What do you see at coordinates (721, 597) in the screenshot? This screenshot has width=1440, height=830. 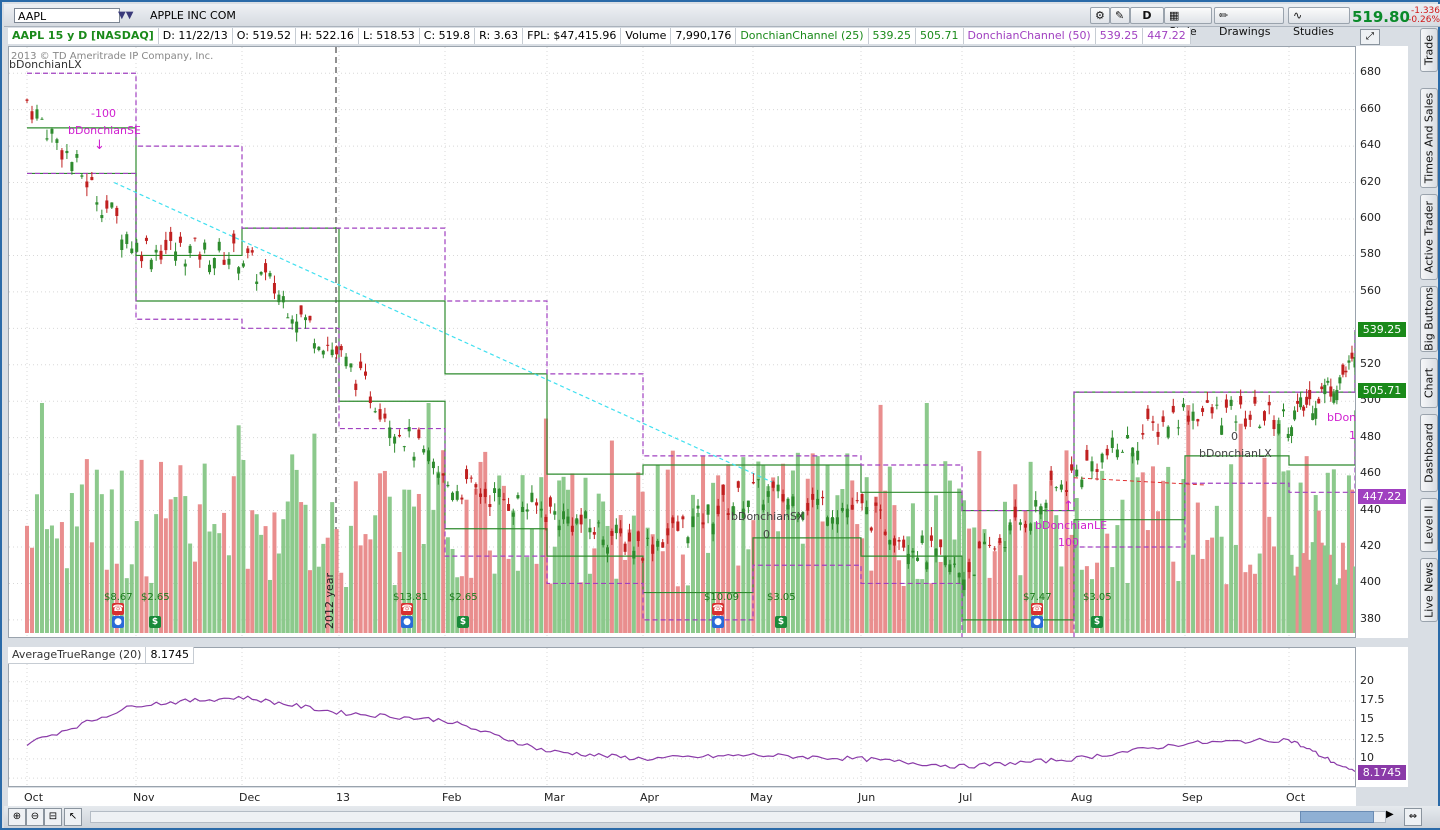 I see `event-value: $10.09` at bounding box center [721, 597].